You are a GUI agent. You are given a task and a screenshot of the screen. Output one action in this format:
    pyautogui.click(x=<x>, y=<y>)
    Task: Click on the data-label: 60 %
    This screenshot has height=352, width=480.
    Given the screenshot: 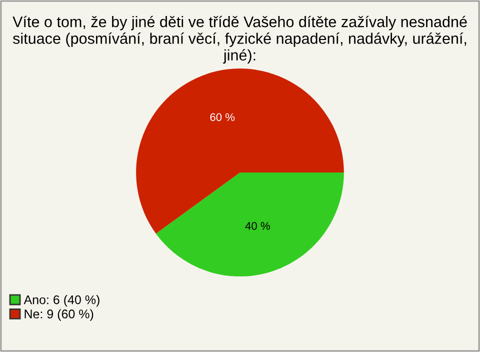 What is the action you would take?
    pyautogui.click(x=222, y=117)
    